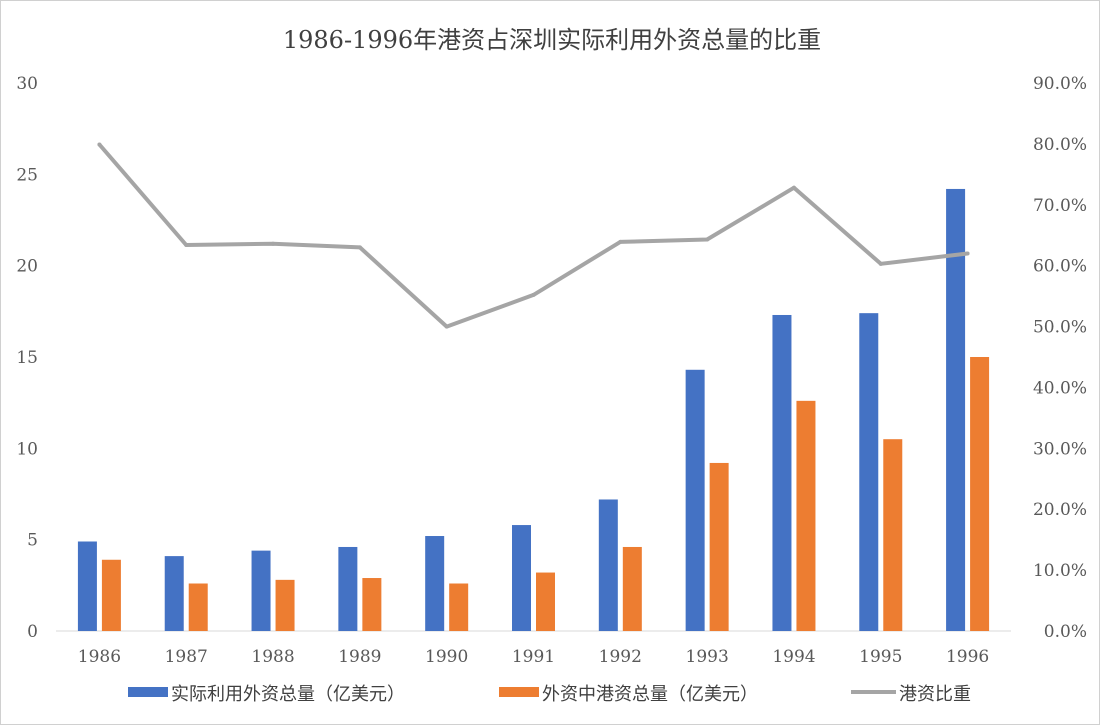 The width and height of the screenshot is (1100, 726). What do you see at coordinates (521, 578) in the screenshot?
I see `bar-total-1991` at bounding box center [521, 578].